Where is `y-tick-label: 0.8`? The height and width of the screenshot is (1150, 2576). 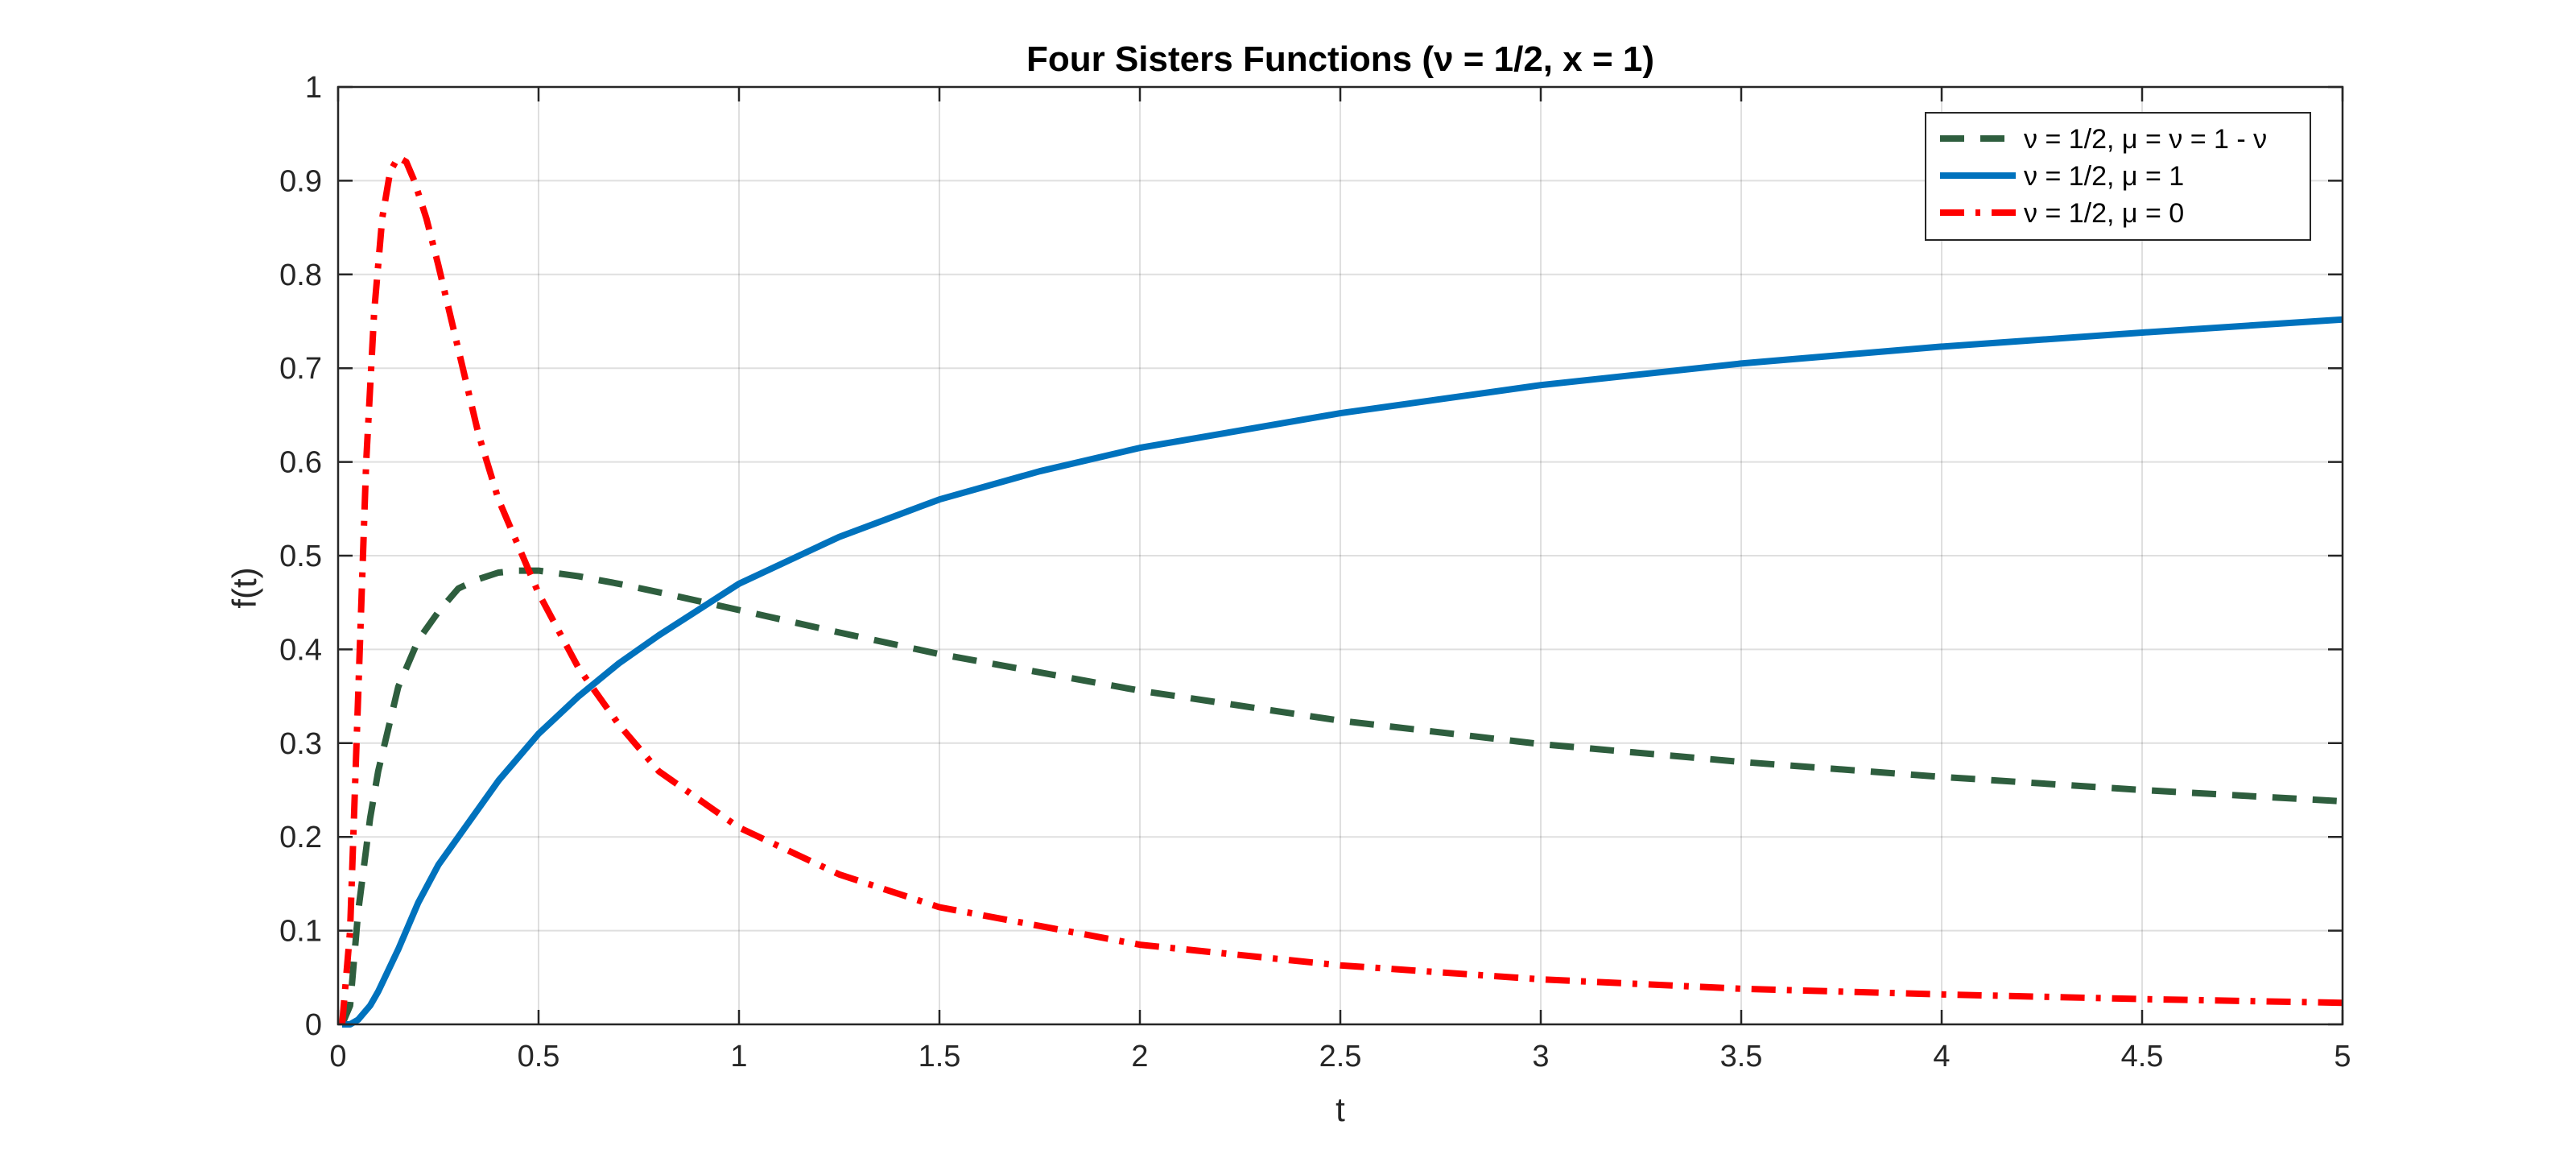 y-tick-label: 0.8 is located at coordinates (300, 276).